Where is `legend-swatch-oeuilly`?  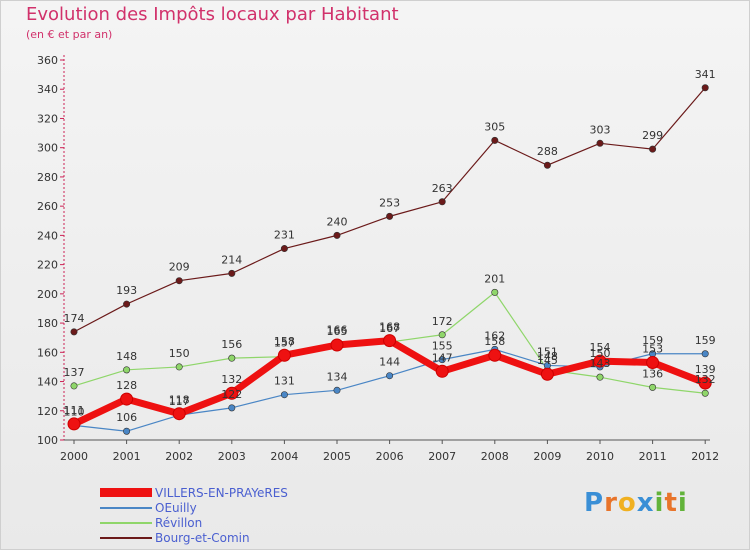
legend-swatch-oeuilly is located at coordinates (126, 507).